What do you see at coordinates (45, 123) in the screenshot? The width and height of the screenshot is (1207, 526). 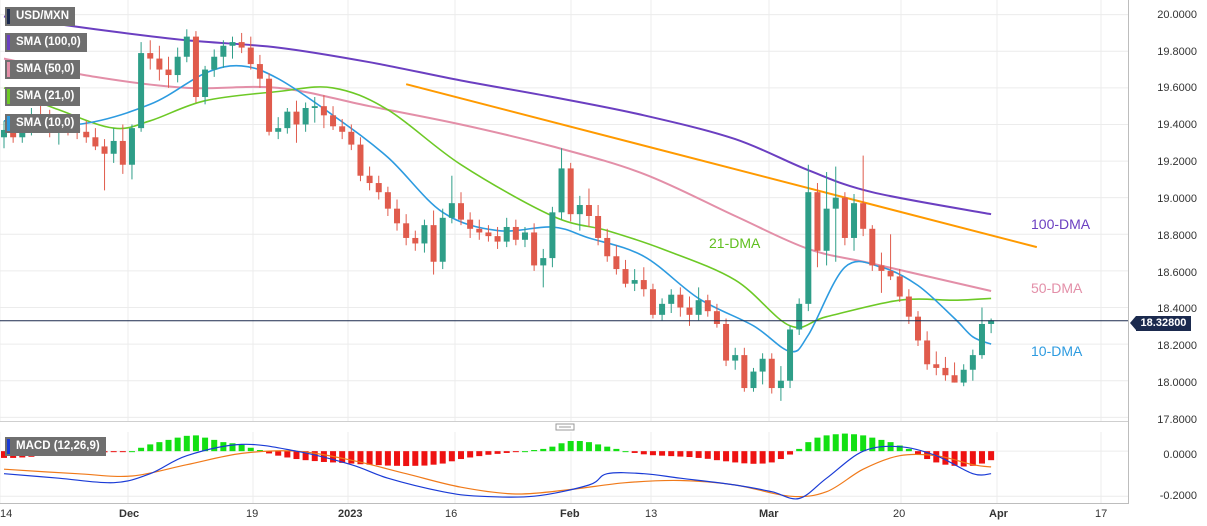 I see `sma-10-label-text: SMA (10,0)` at bounding box center [45, 123].